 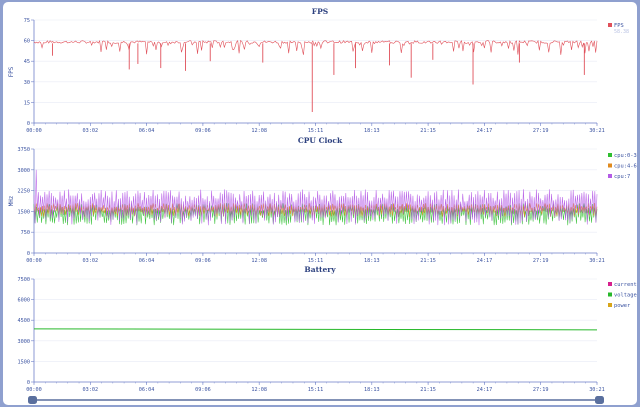 What do you see at coordinates (12, 71) in the screenshot?
I see `y-axis-label: FPS` at bounding box center [12, 71].